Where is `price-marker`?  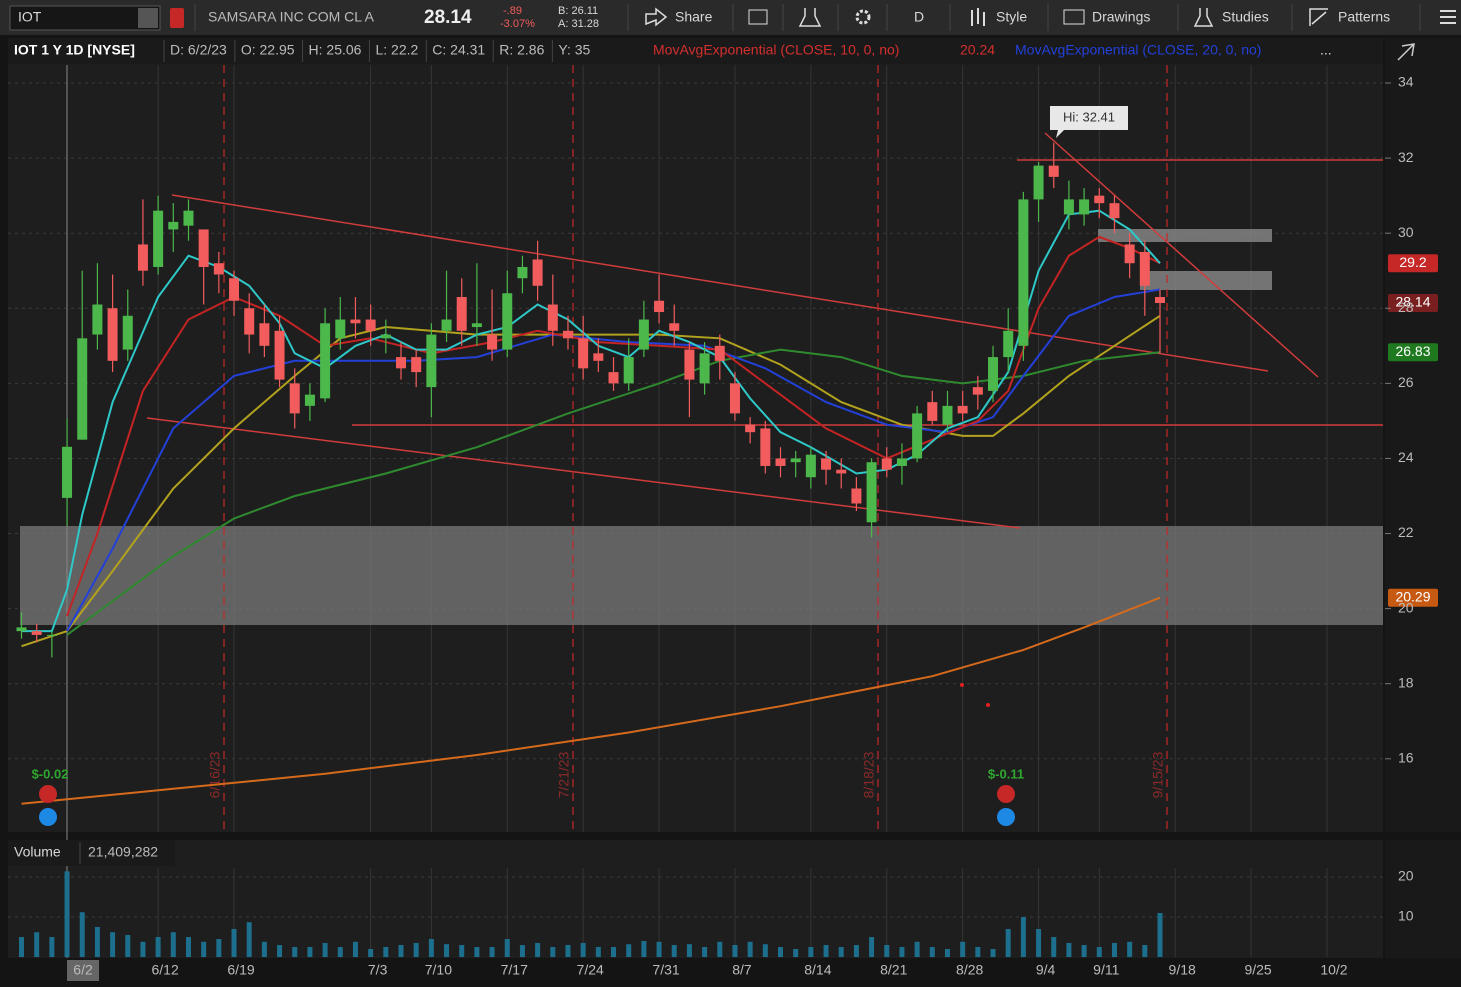 price-marker is located at coordinates (1413, 303).